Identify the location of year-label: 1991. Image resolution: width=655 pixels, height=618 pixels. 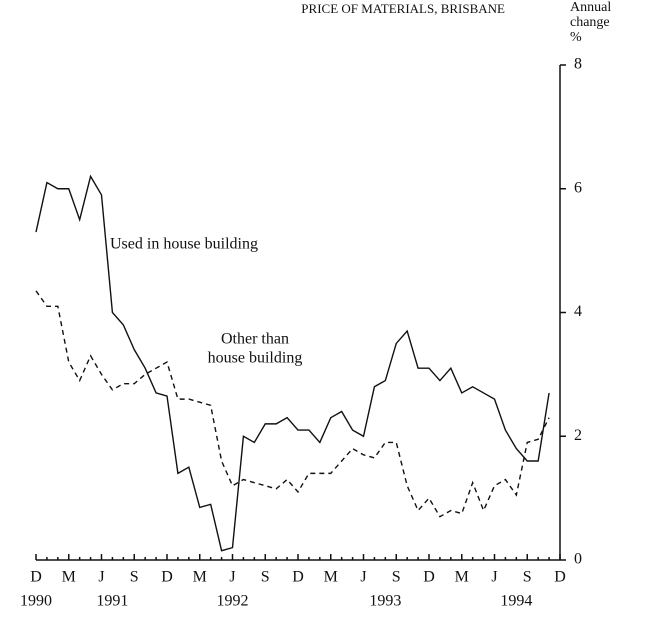
(112, 601).